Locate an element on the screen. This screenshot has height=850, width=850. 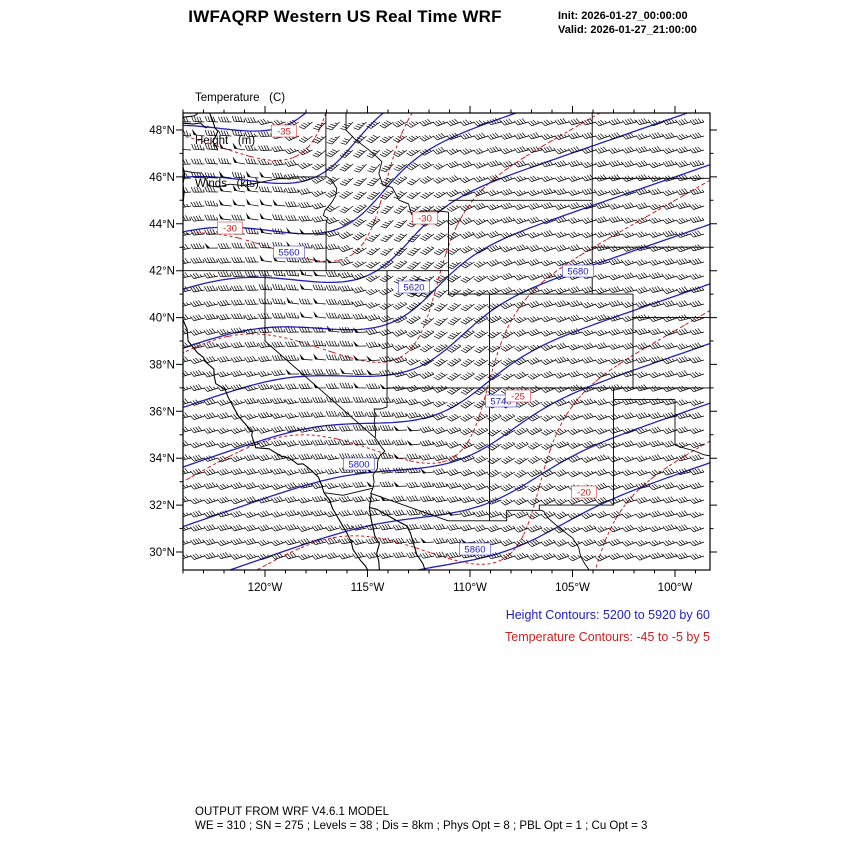
init-time: Init: 2026-01-27_00:00:00 is located at coordinates (623, 16).